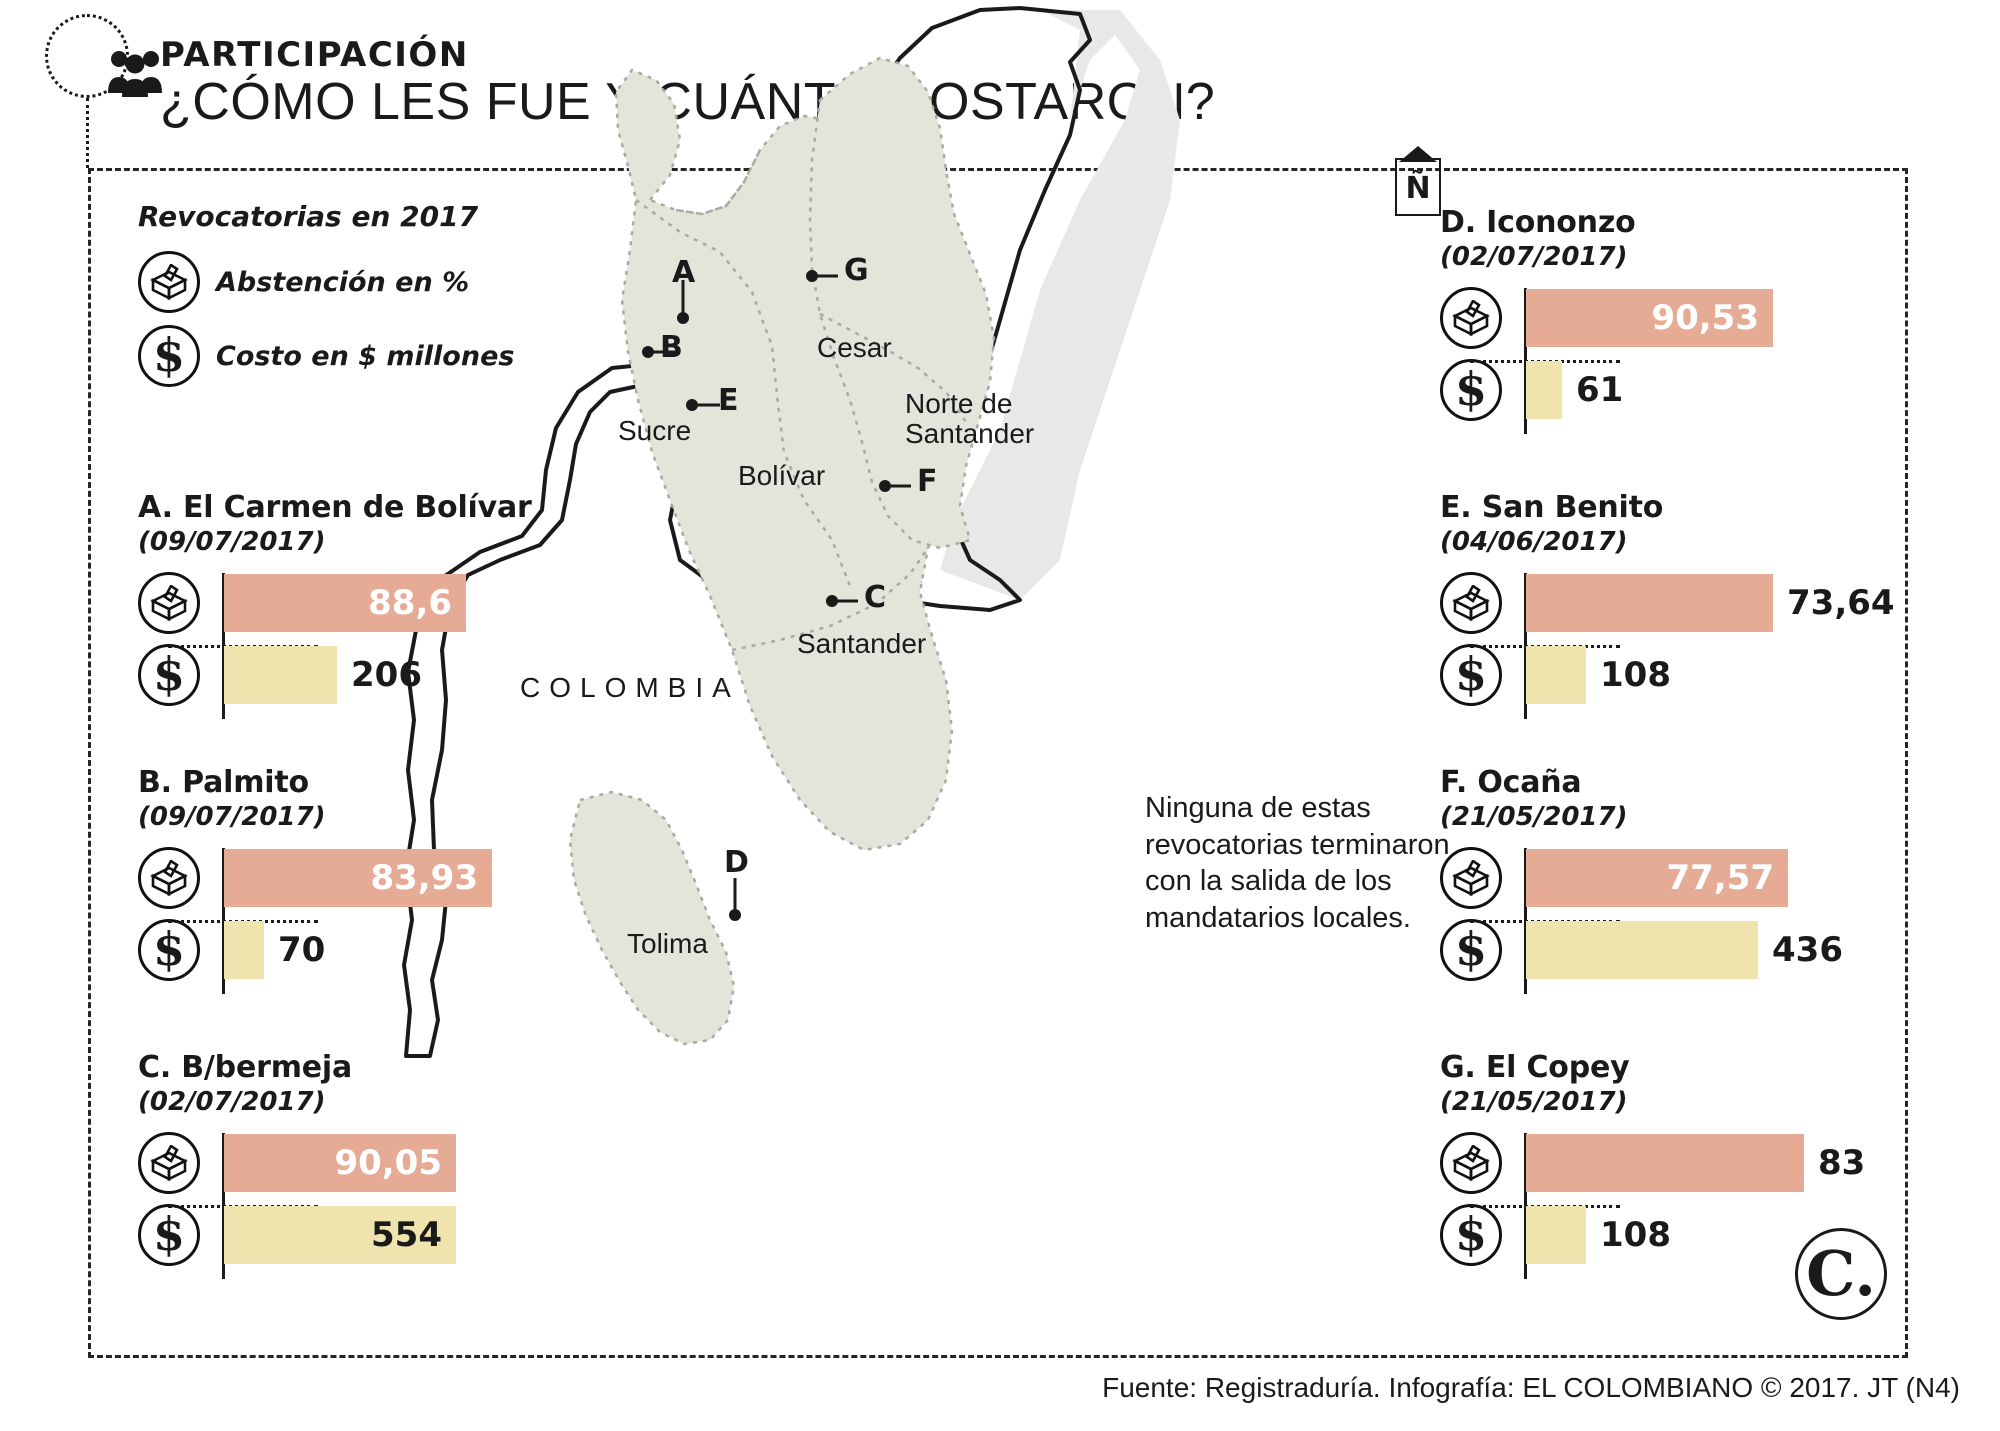 This screenshot has height=1431, width=2000. What do you see at coordinates (854, 347) in the screenshot?
I see `map-label-cesar: Cesar` at bounding box center [854, 347].